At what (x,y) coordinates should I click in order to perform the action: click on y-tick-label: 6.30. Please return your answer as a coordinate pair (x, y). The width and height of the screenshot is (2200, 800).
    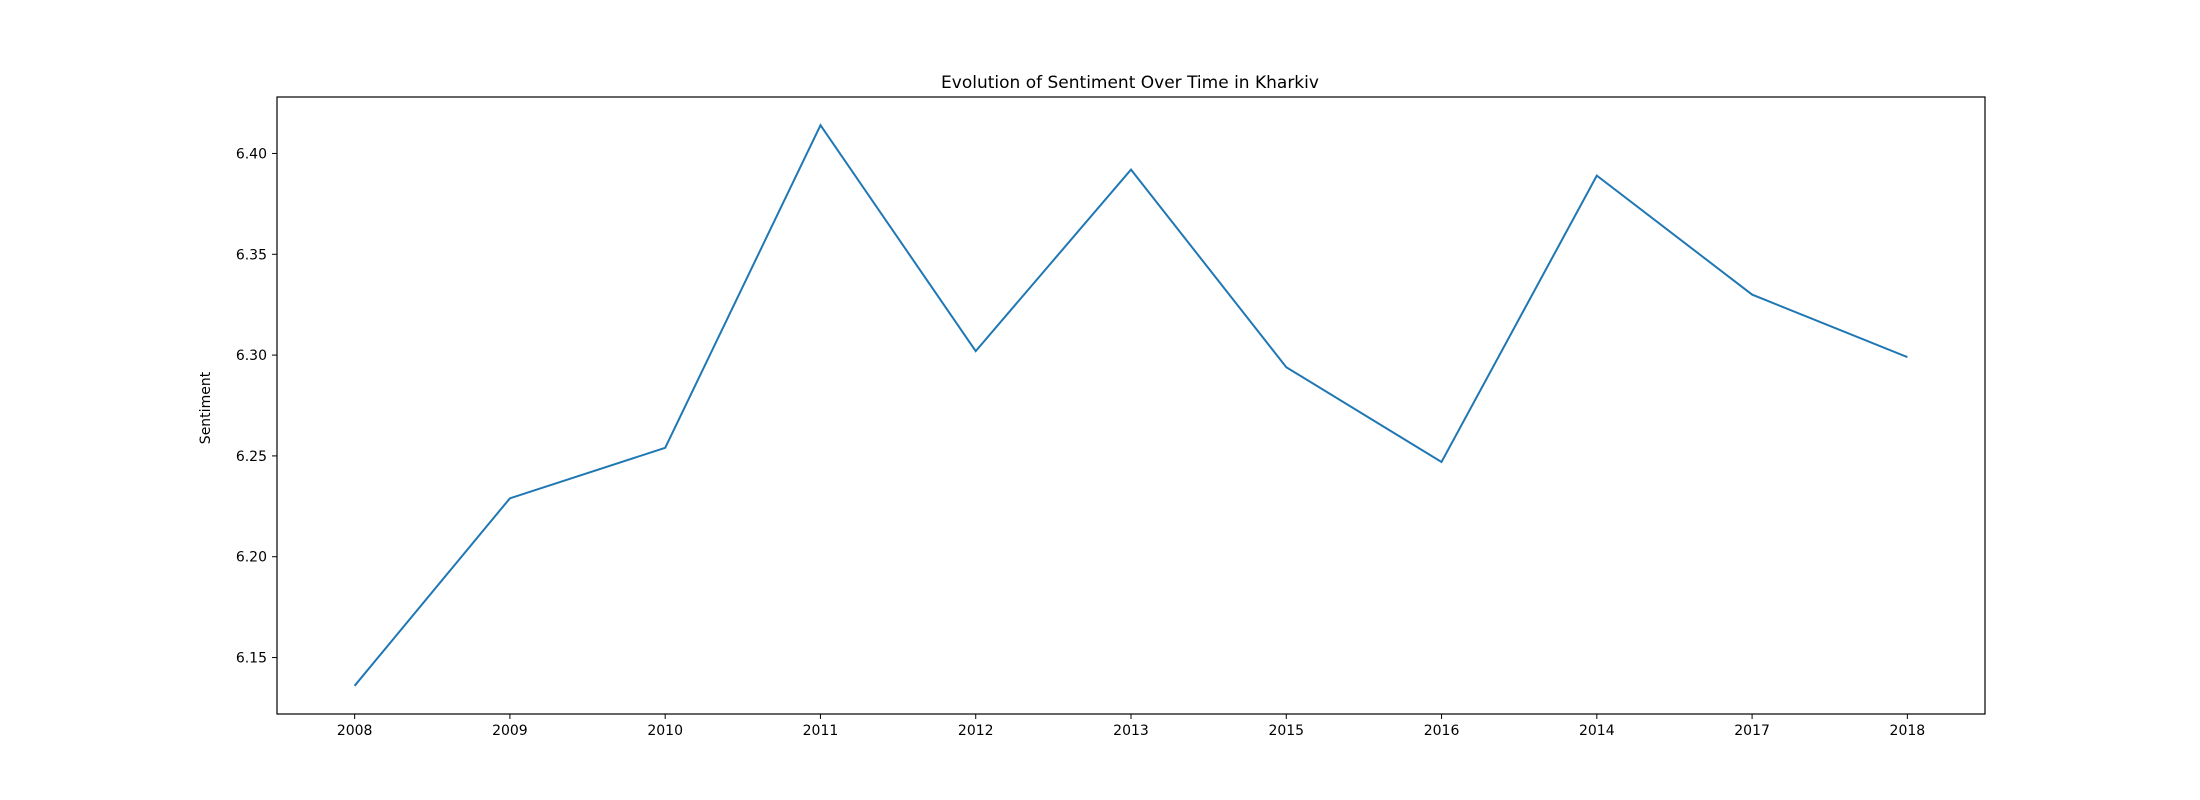
    Looking at the image, I should click on (251, 356).